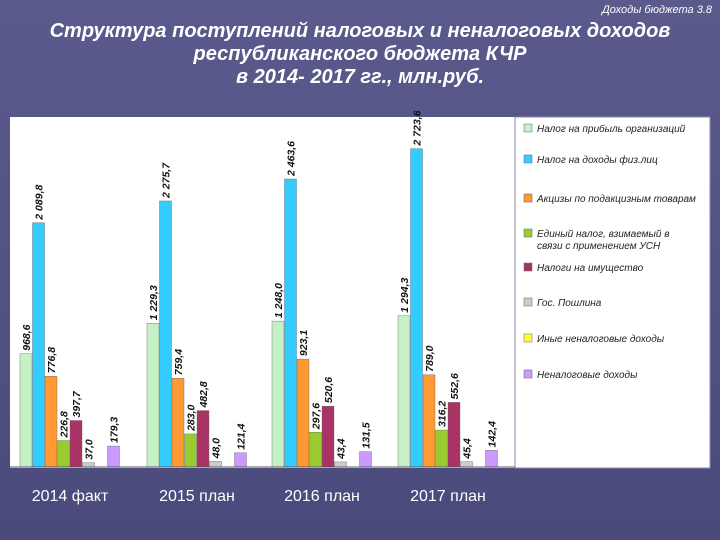  Describe the element at coordinates (317, 416) in the screenshot. I see `data-label-4-3: 297,6` at that location.